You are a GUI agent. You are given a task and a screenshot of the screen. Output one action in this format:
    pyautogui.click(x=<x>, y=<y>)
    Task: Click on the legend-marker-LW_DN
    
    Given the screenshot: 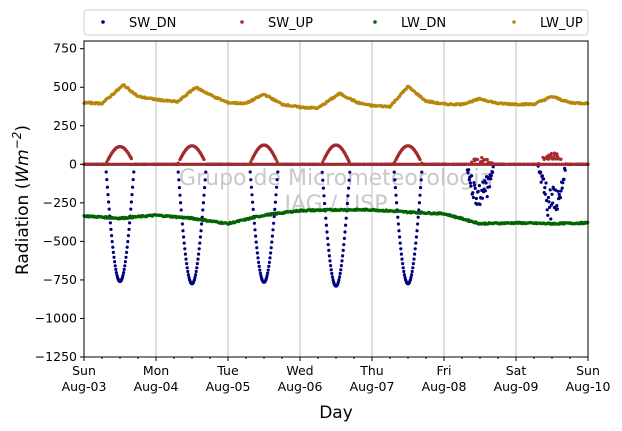 What is the action you would take?
    pyautogui.click(x=375, y=22)
    